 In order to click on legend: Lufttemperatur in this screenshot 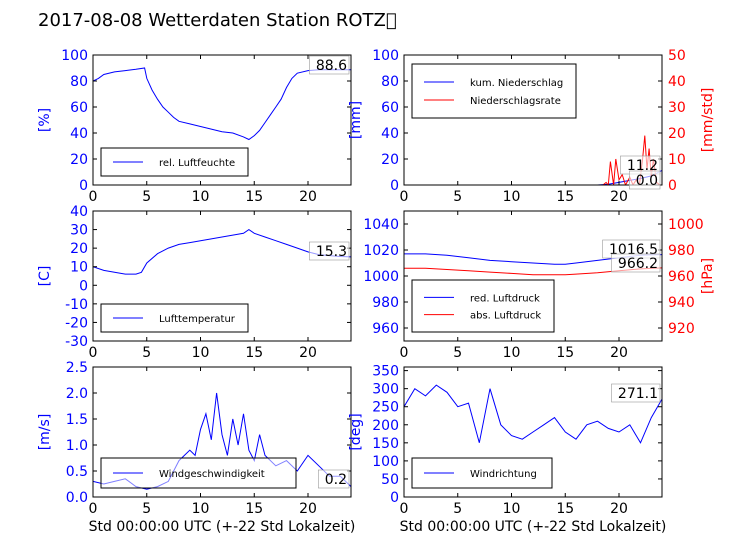, I will do `click(174, 318)`.